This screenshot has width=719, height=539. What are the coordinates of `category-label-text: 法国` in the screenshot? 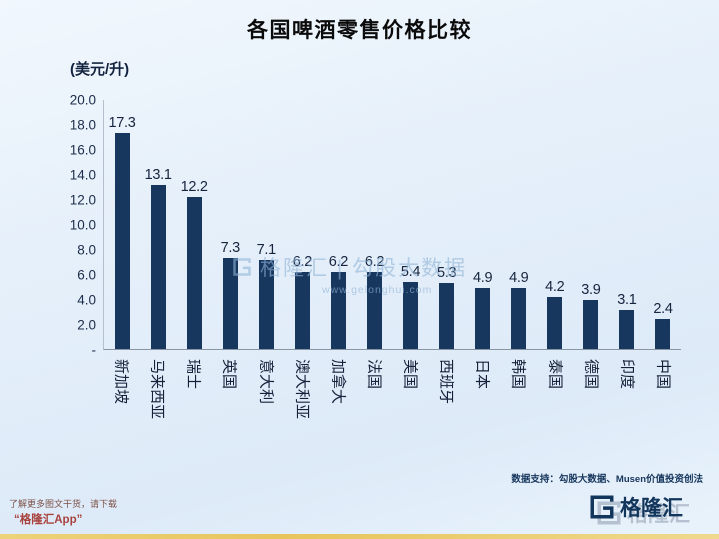 It's located at (374, 374).